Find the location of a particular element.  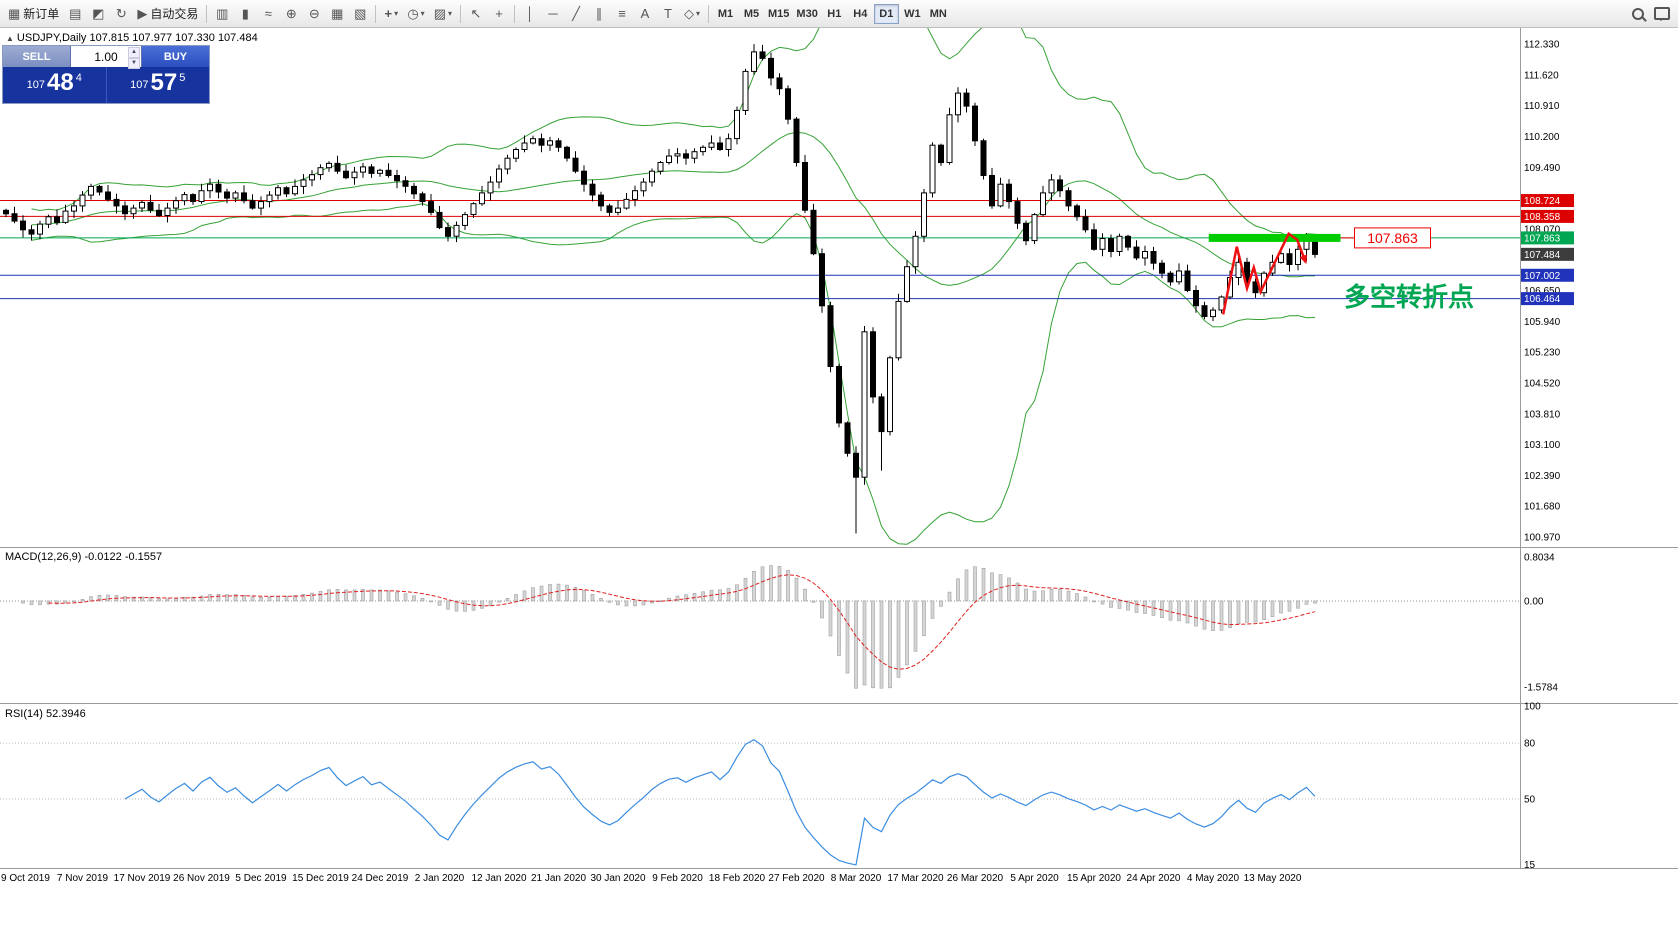

timeframe-button-M15: M15 is located at coordinates (778, 14).